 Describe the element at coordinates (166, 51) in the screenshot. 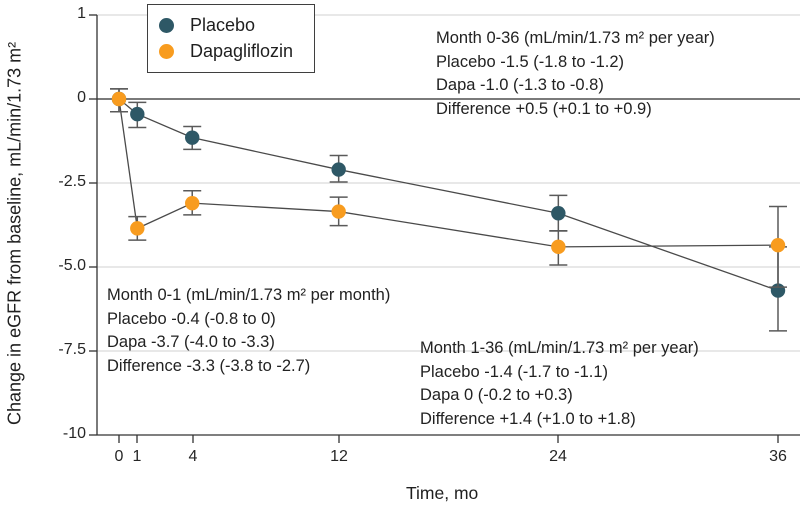

I see `dapagliflozin-marker-icon` at that location.